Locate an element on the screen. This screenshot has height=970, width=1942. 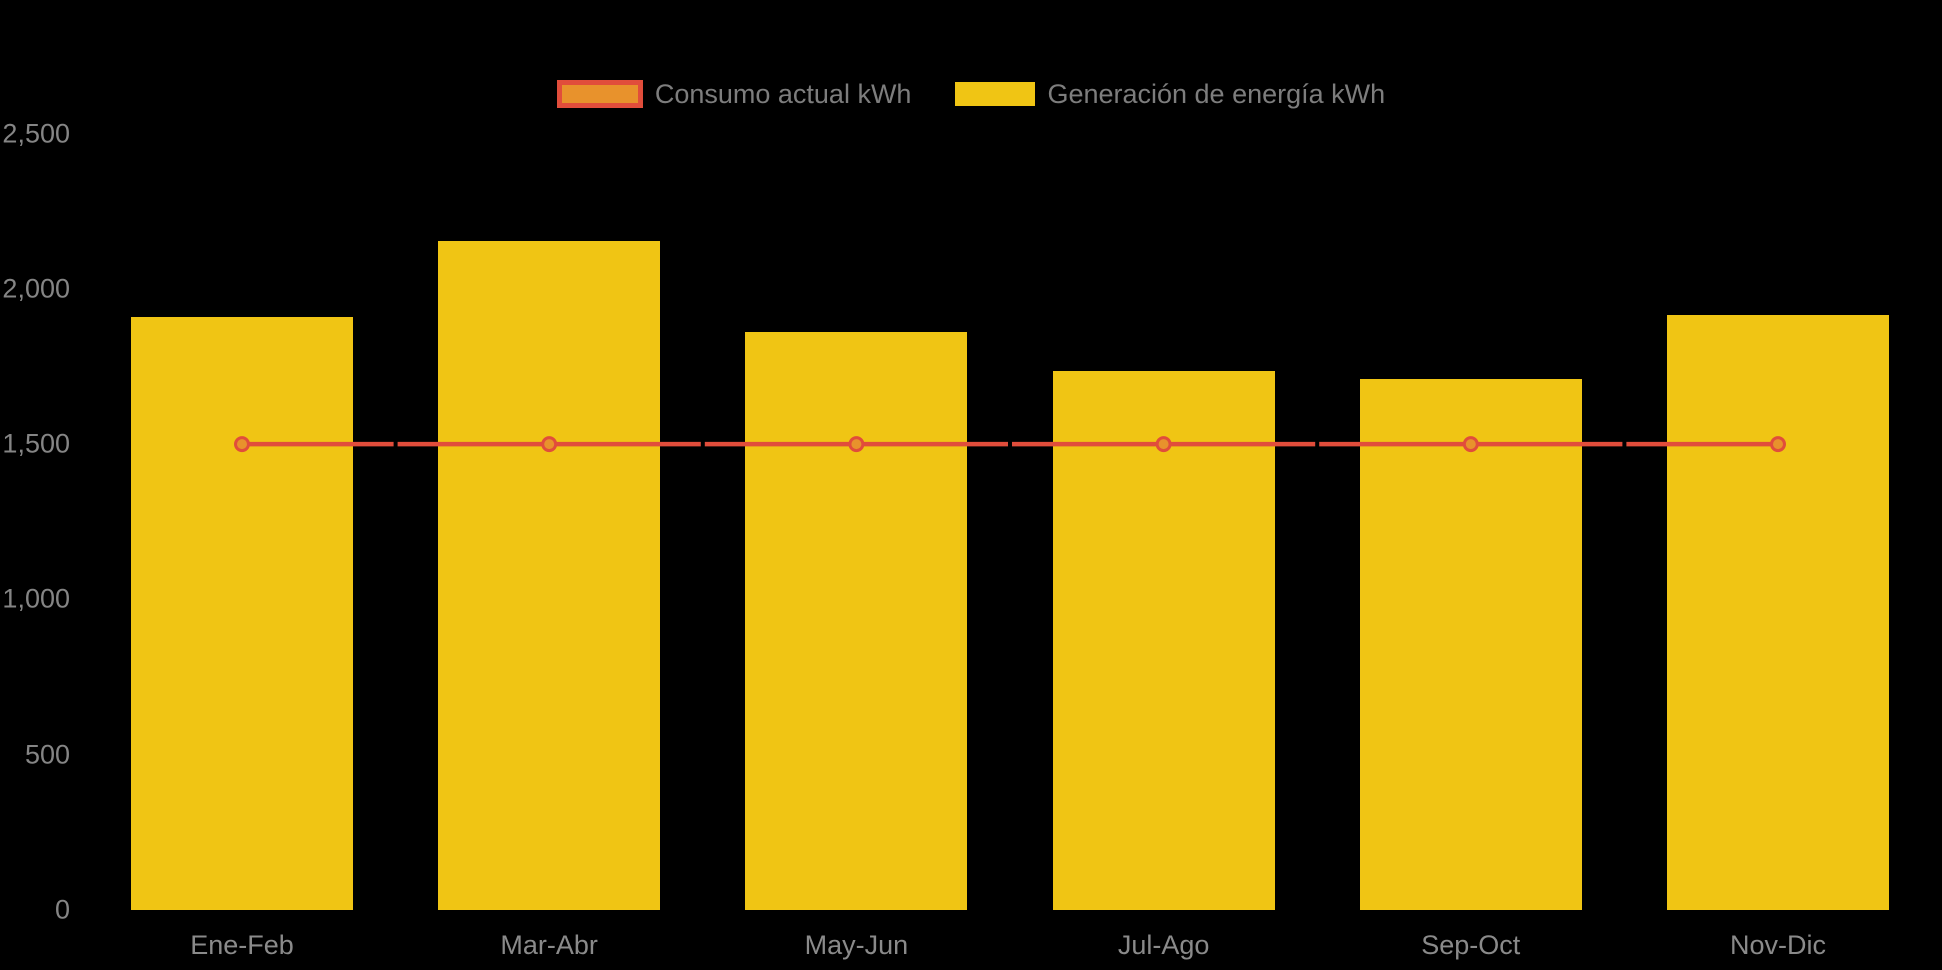
legend-item-generacion: Generación de energía kWh is located at coordinates (1170, 93).